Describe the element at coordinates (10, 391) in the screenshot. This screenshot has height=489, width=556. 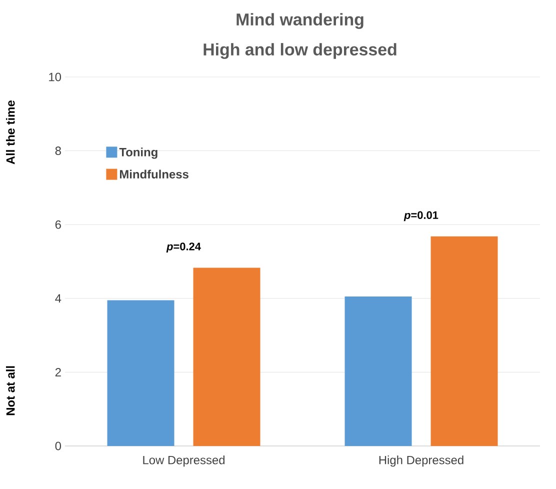
I see `text: Not at all` at that location.